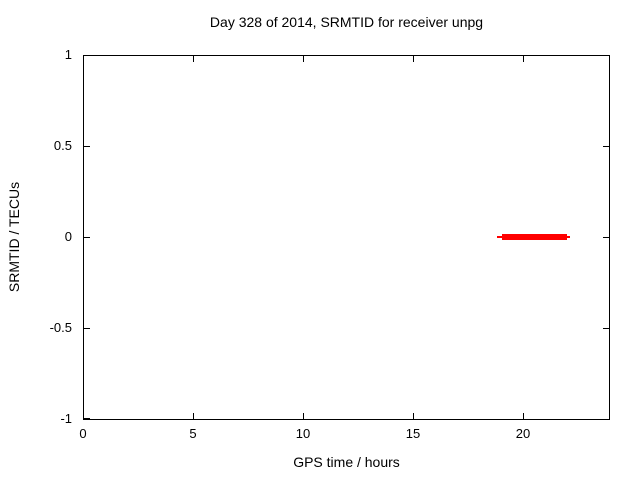 This screenshot has width=640, height=480. What do you see at coordinates (413, 433) in the screenshot?
I see `x-tick-label-15: 15` at bounding box center [413, 433].